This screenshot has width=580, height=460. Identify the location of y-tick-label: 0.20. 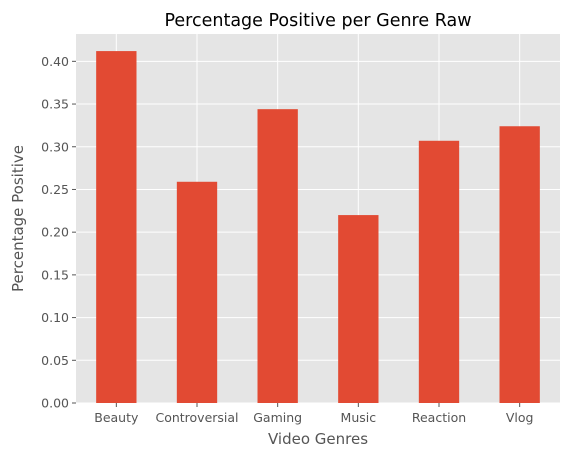
(55, 232).